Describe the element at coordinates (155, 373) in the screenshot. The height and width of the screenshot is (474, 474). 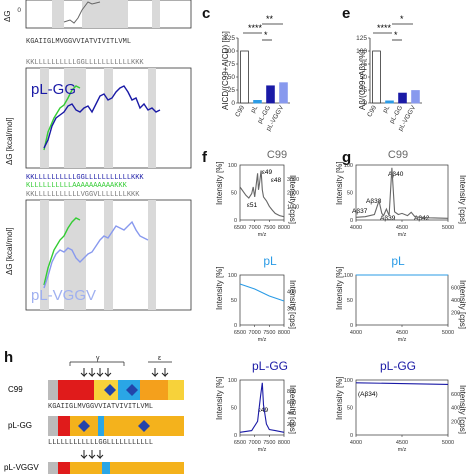
I see `cleavage-arrow` at that location.